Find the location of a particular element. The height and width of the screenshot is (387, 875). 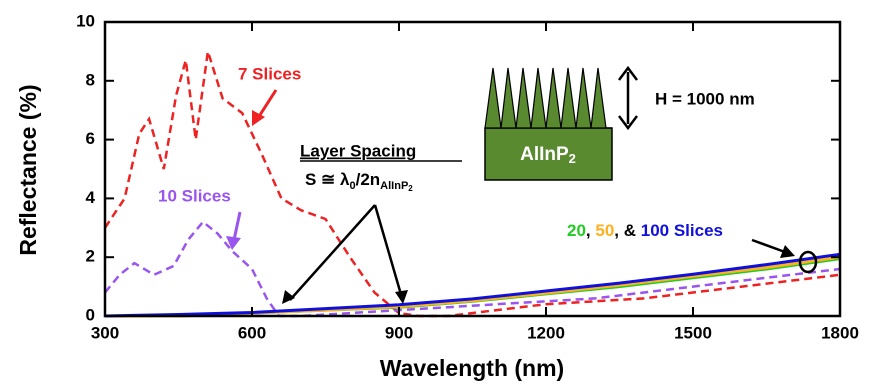

series-label: 10 Slices is located at coordinates (194, 195).